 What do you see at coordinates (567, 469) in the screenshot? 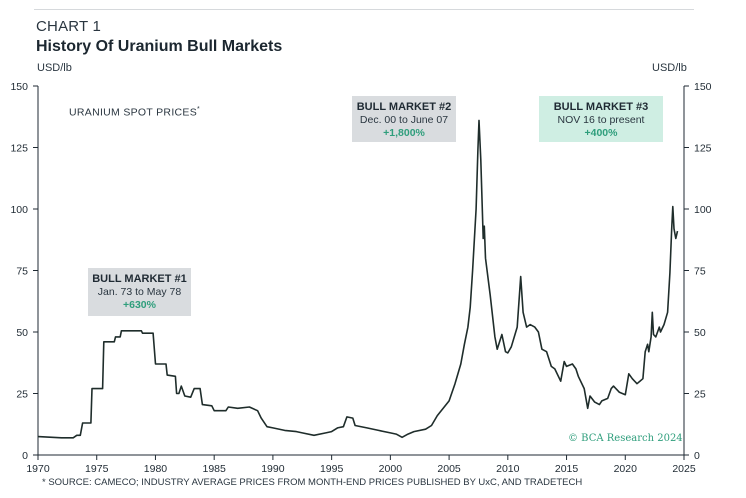
I see `x-tick-label: 2015` at bounding box center [567, 469].